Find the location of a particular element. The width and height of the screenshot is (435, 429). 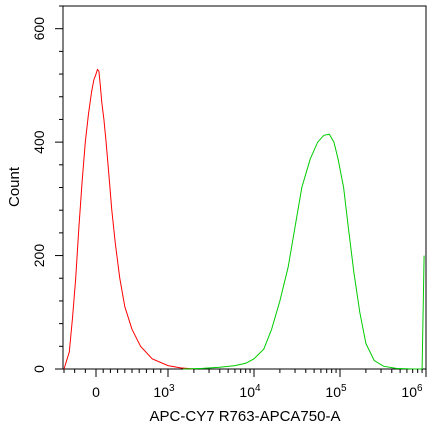

y-tick-label: 400 is located at coordinates (39, 142).